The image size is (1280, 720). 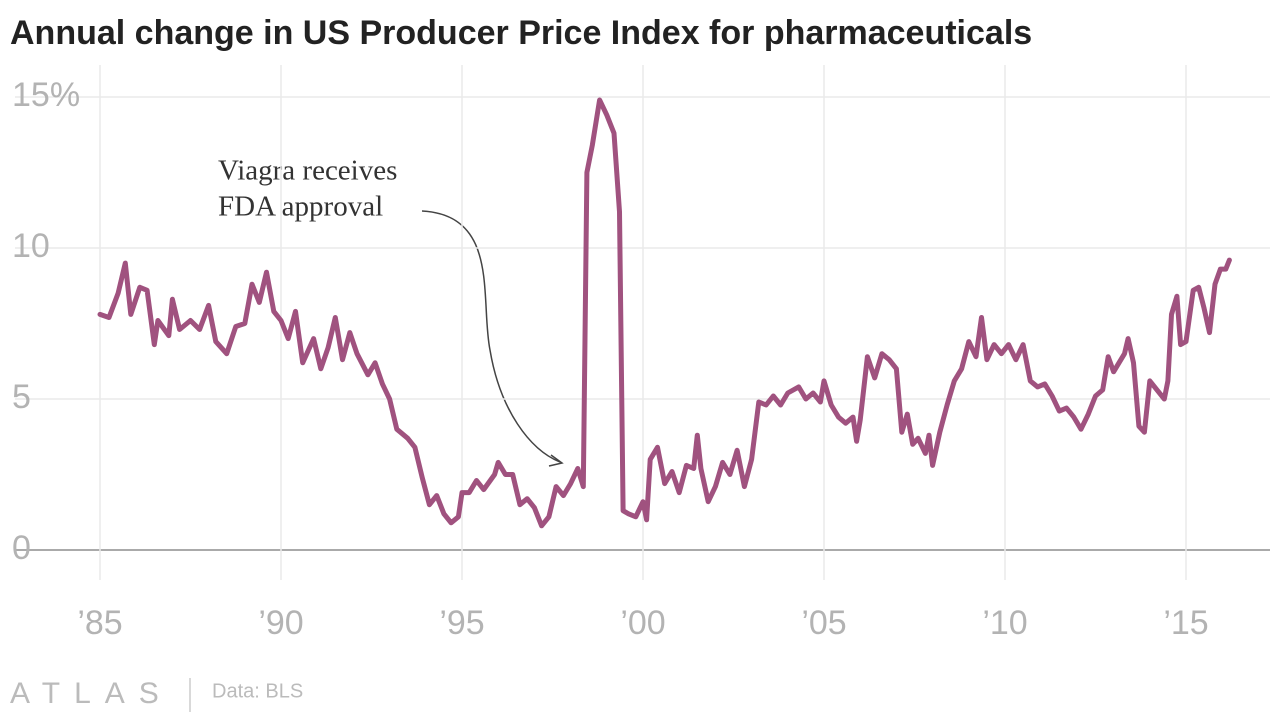 I want to click on brand: ATLAS, so click(x=91, y=693).